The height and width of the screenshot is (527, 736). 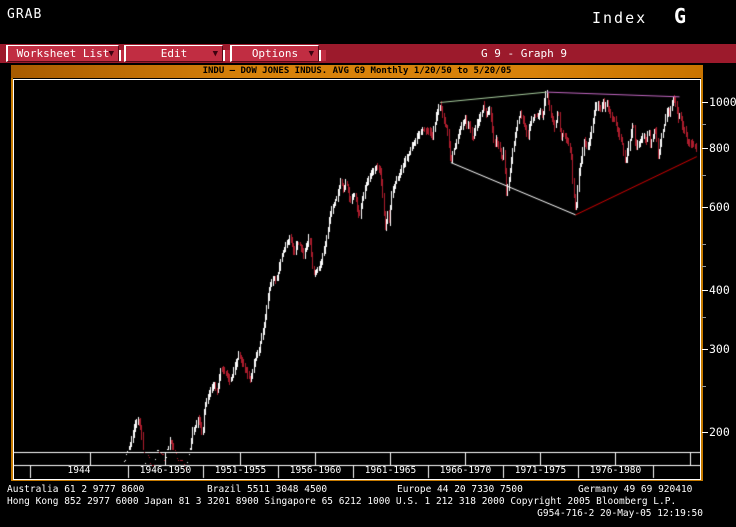 What do you see at coordinates (79, 470) in the screenshot?
I see `x-axis-label: 1944` at bounding box center [79, 470].